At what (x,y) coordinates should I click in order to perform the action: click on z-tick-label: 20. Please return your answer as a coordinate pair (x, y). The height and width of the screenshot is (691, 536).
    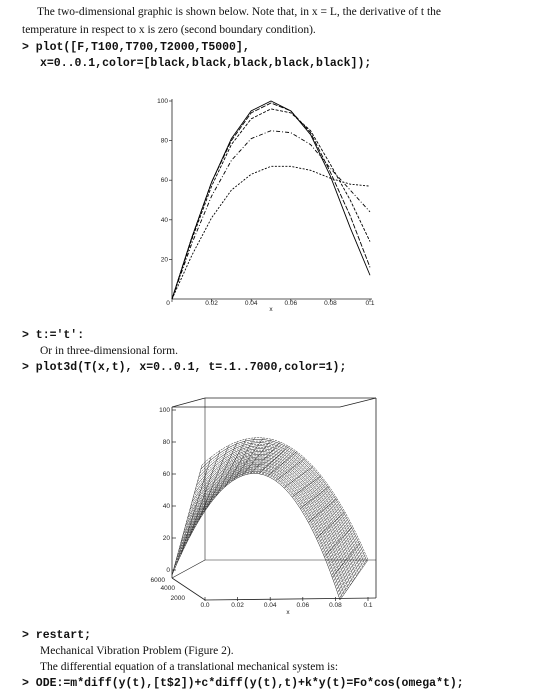
    Looking at the image, I should click on (167, 538).